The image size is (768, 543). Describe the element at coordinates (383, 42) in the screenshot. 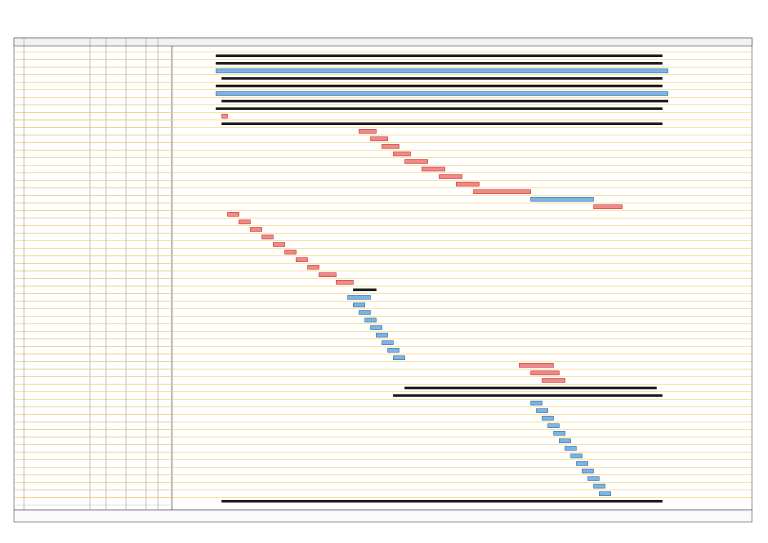

I see `header-band` at that location.